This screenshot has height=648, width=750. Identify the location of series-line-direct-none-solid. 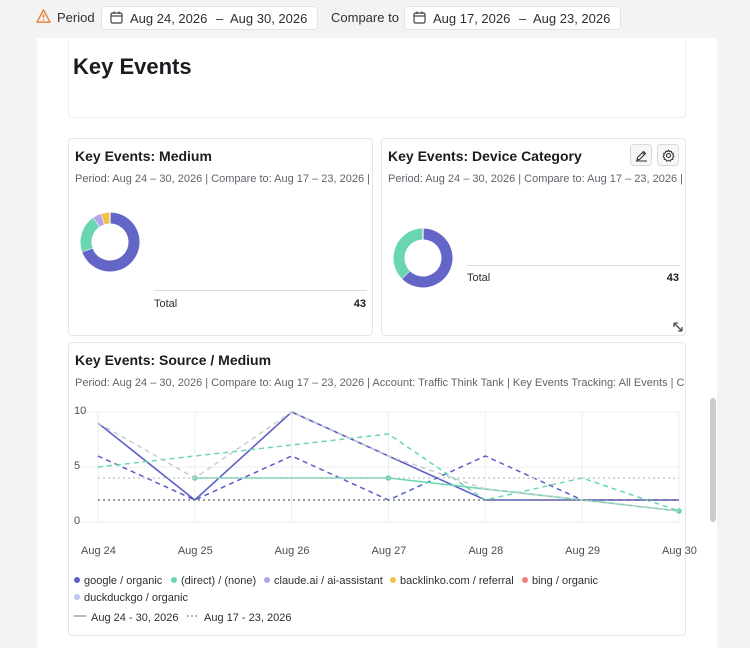
(437, 494).